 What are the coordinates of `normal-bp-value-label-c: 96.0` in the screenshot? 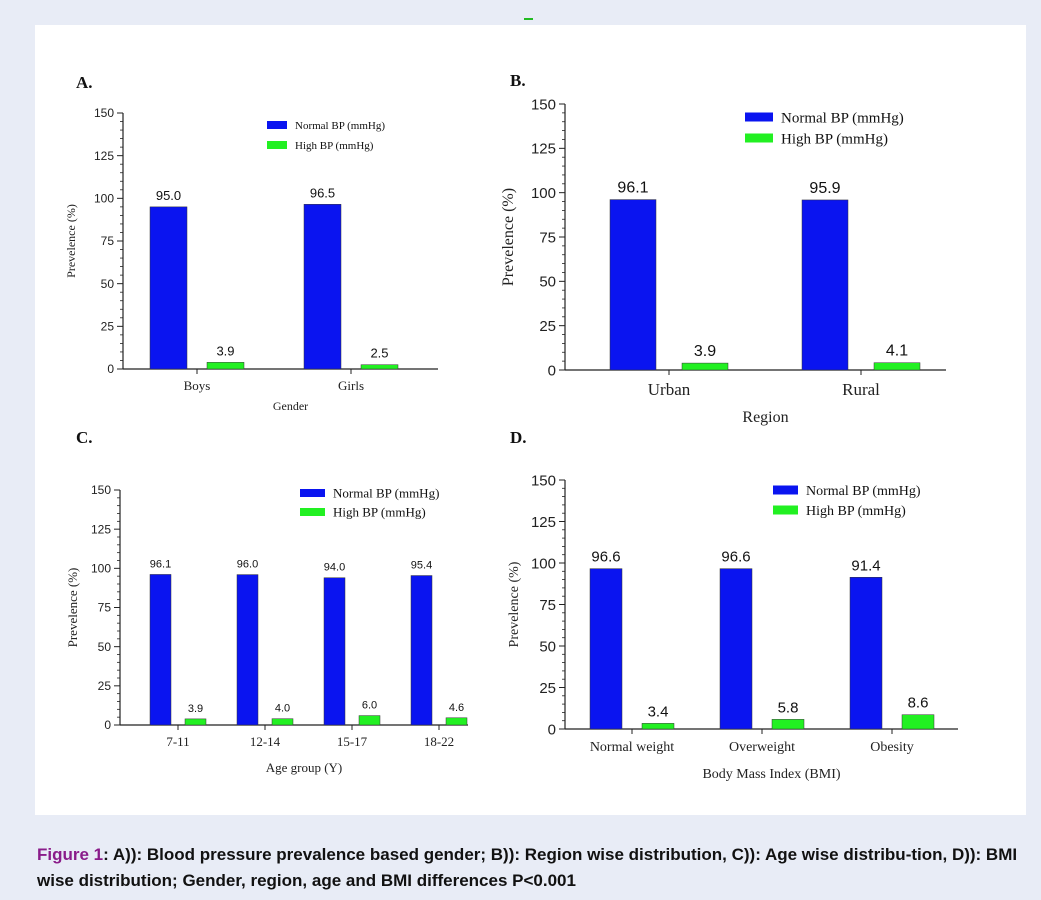 It's located at (247, 565).